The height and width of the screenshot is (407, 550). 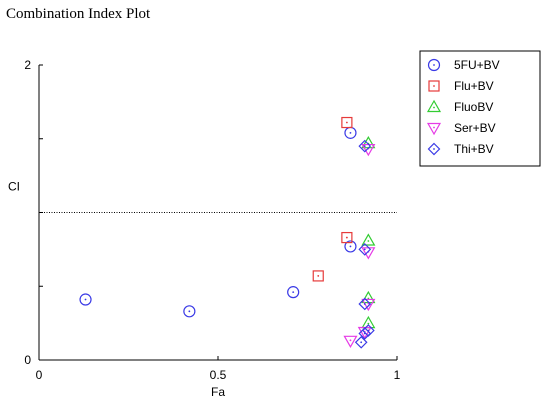 I want to click on legend-label: Thi+BV, so click(x=474, y=149).